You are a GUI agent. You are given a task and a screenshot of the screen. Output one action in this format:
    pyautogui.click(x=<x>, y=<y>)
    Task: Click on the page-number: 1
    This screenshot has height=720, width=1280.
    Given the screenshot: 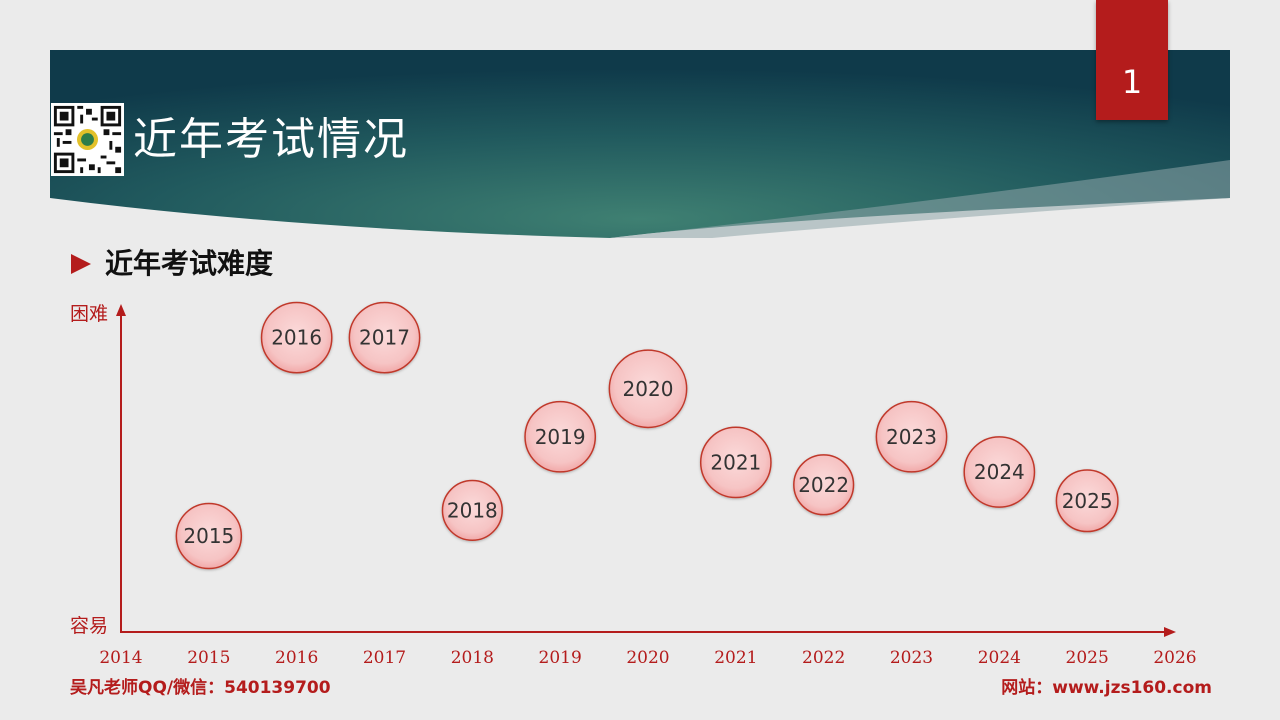 What is the action you would take?
    pyautogui.click(x=1132, y=82)
    